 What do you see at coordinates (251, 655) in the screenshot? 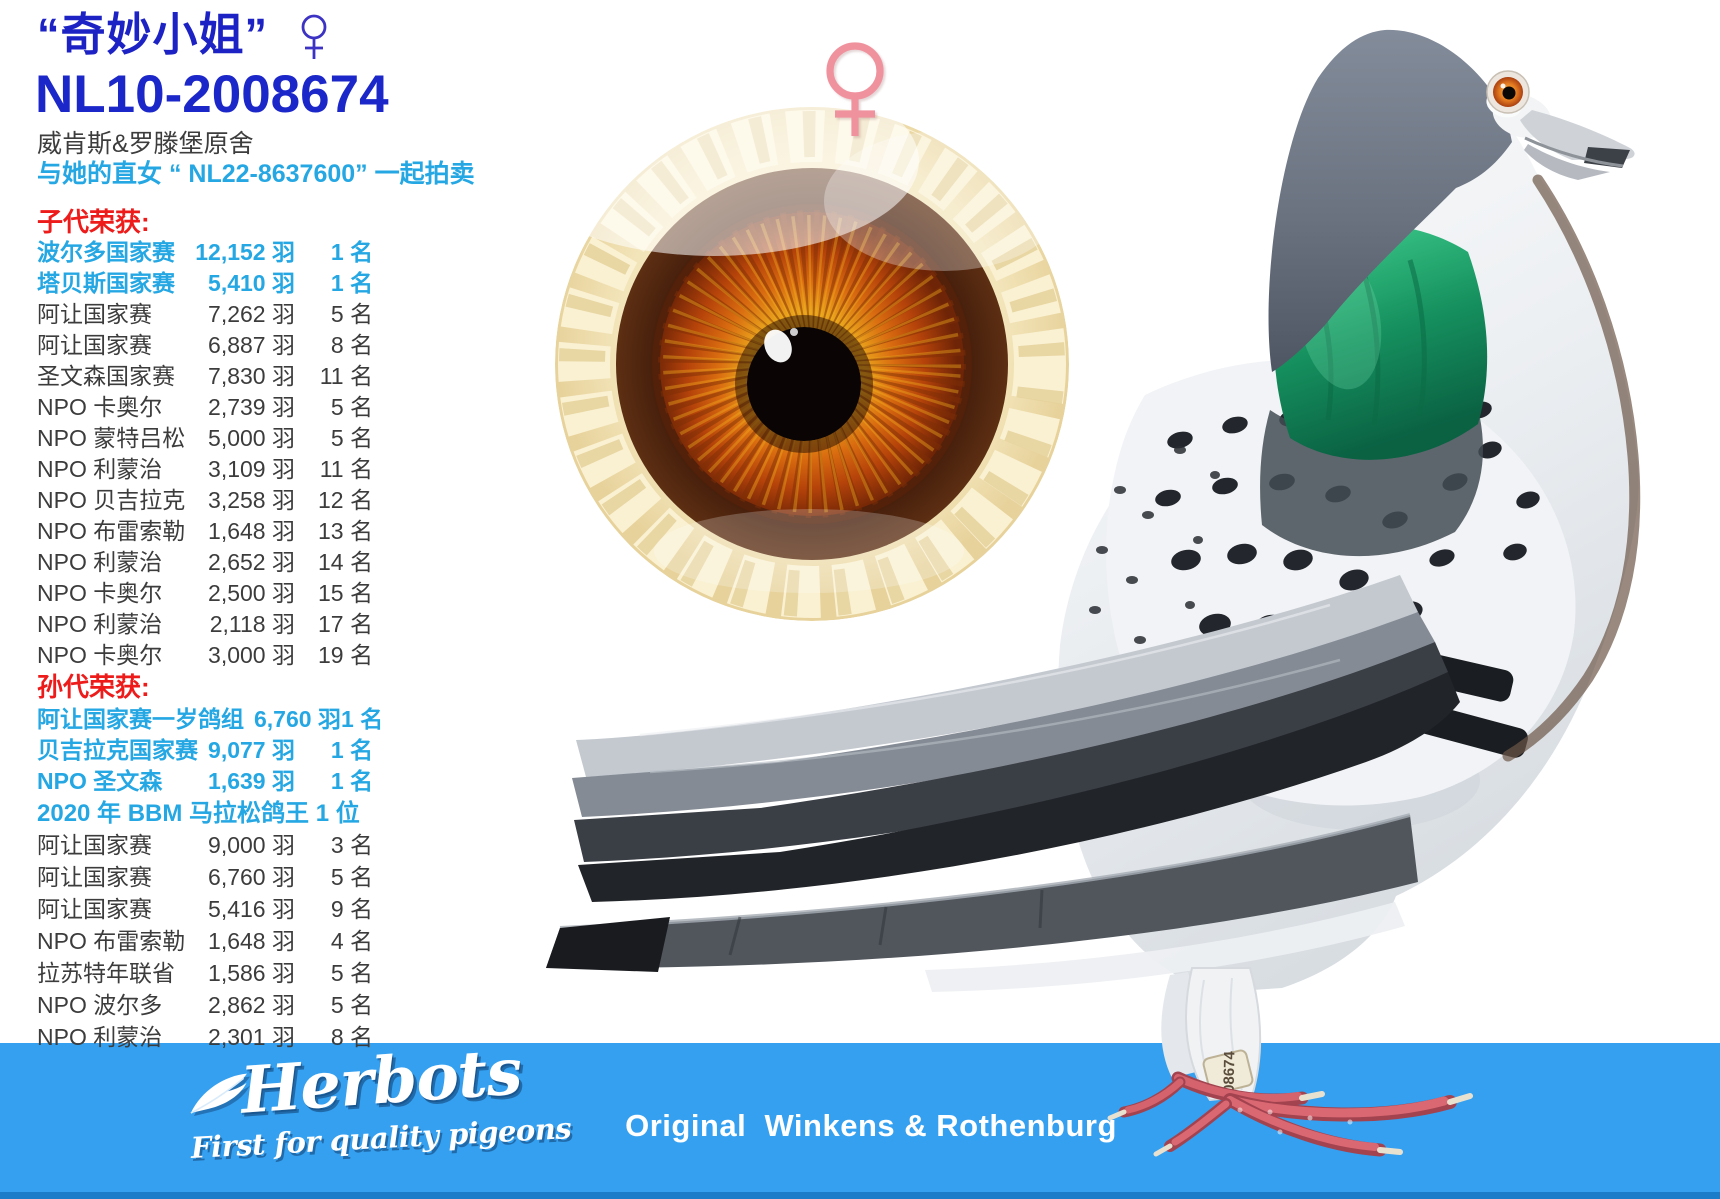
I see `birds-count: 3,000 羽` at bounding box center [251, 655].